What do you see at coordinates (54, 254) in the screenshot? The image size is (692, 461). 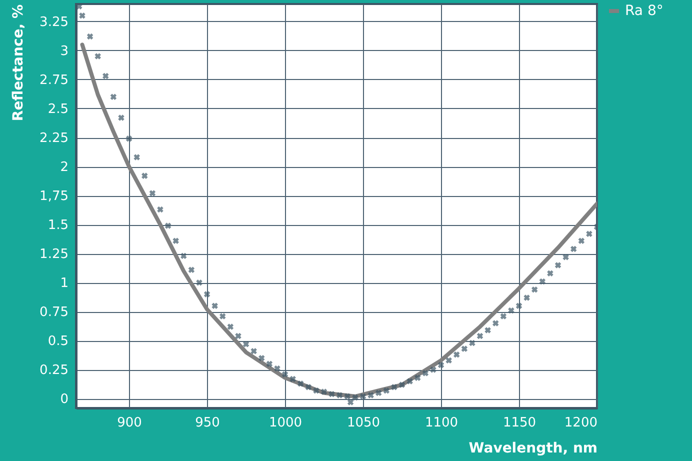 I see `y-tick-label: 1.25` at bounding box center [54, 254].